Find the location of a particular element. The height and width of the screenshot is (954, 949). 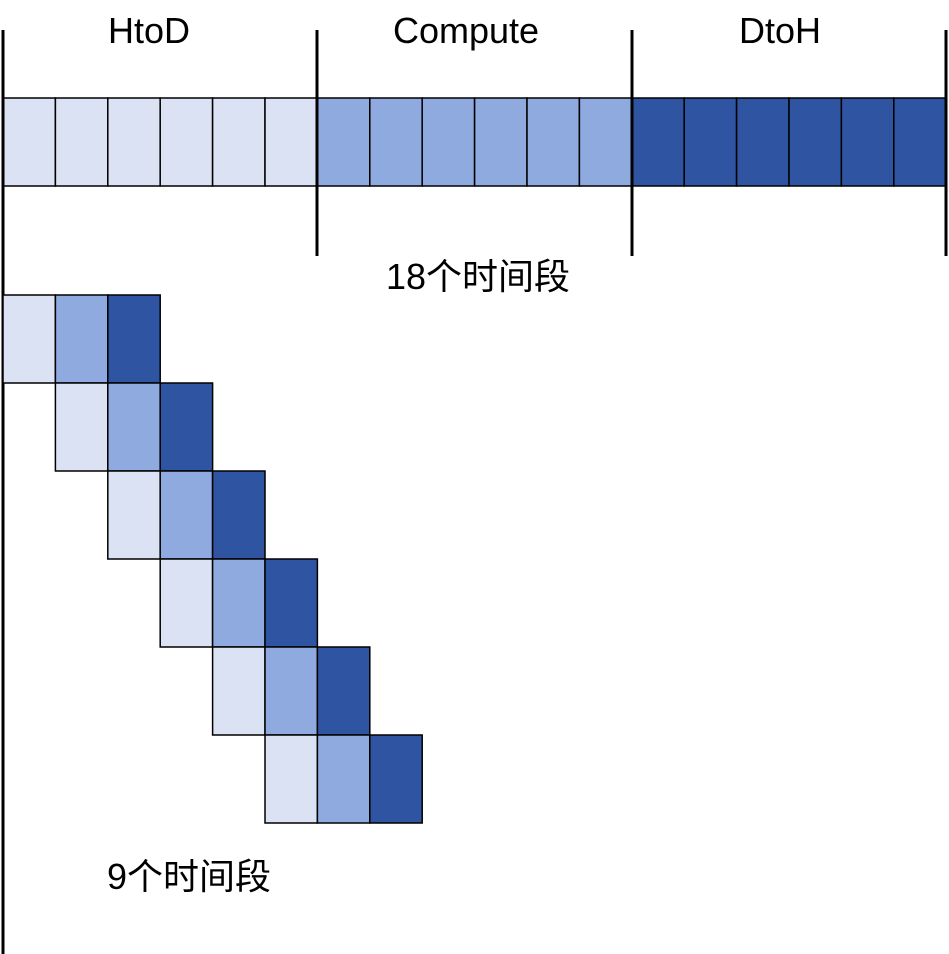

pipeline-cell-row6-htod is located at coordinates (291, 779).